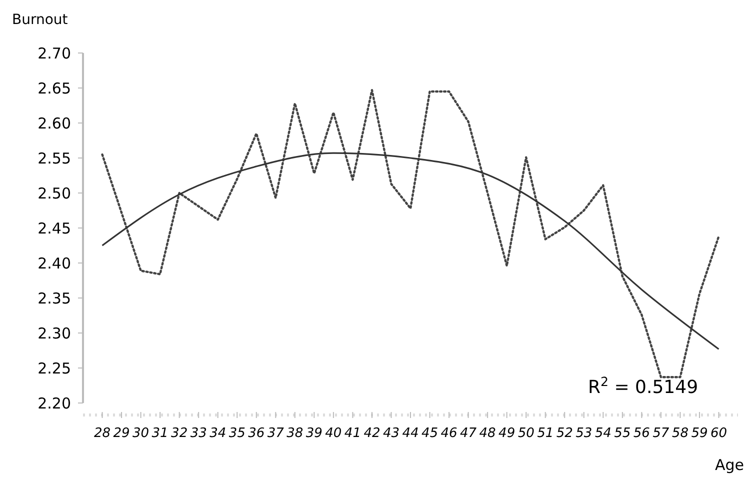 The image size is (756, 486). I want to click on y-tick-label: 2.50, so click(54, 193).